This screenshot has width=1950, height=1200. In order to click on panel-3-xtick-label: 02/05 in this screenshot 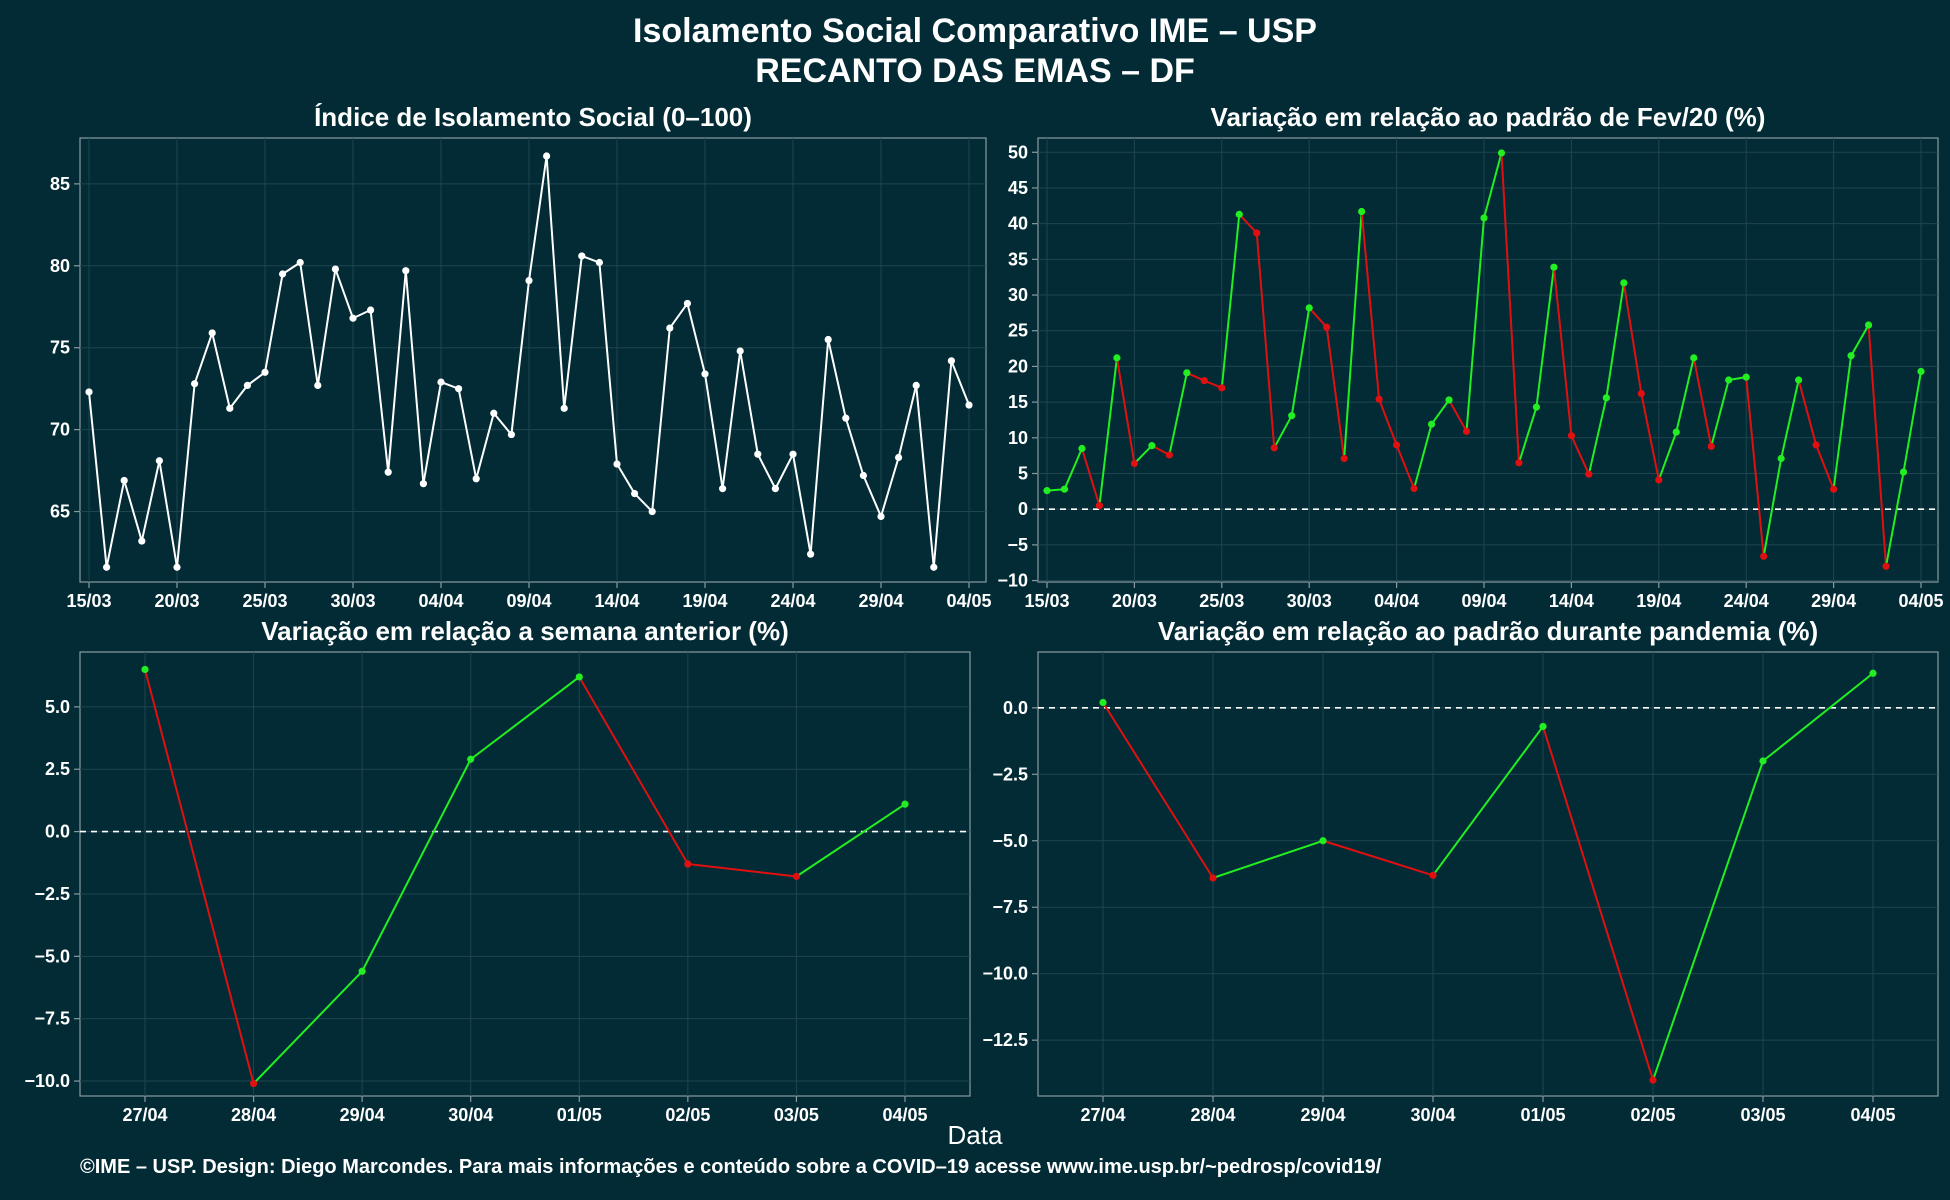, I will do `click(687, 1115)`.